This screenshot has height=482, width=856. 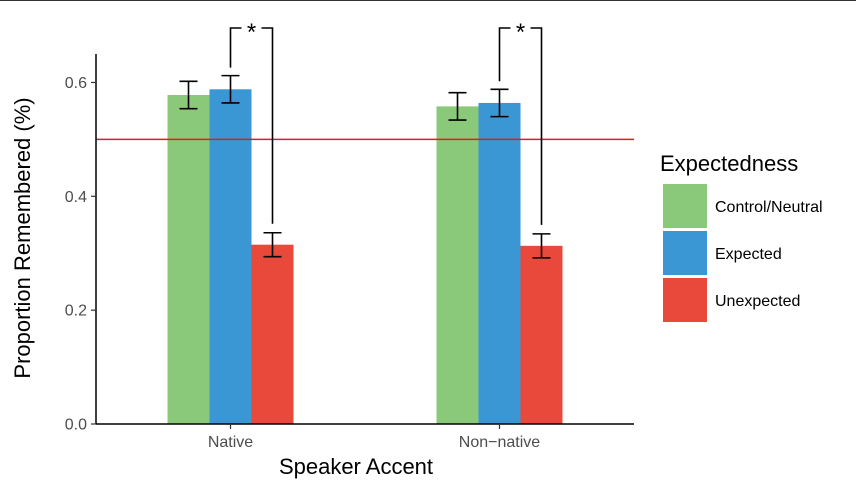 I want to click on legend-title: Expectedness, so click(x=729, y=163).